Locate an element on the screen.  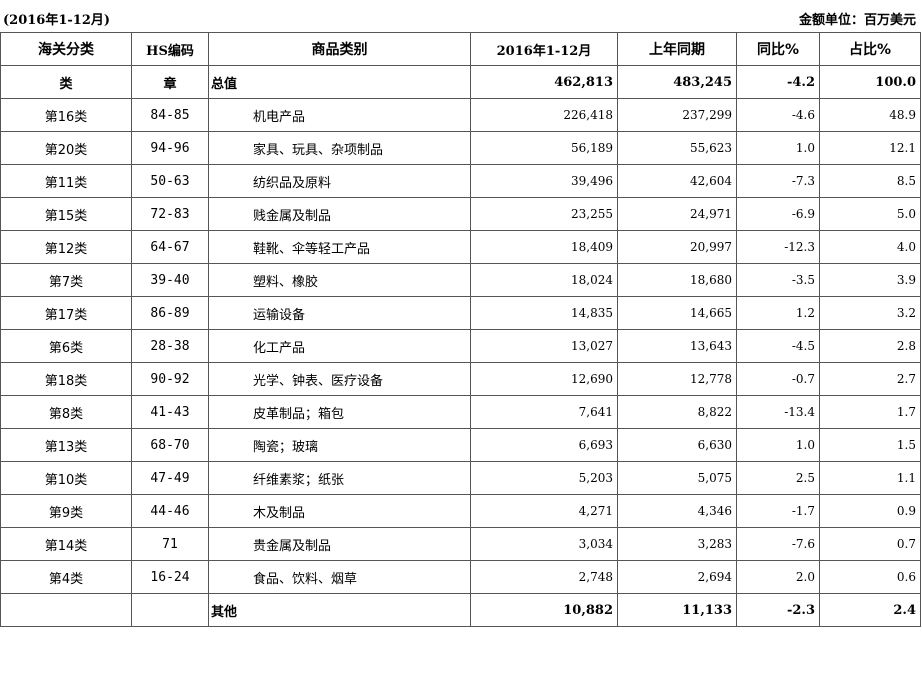
table-row: 第4类 16-24 食品、饮料、烟草 2,748 2,694 2.0 0.6 is located at coordinates (460, 577).